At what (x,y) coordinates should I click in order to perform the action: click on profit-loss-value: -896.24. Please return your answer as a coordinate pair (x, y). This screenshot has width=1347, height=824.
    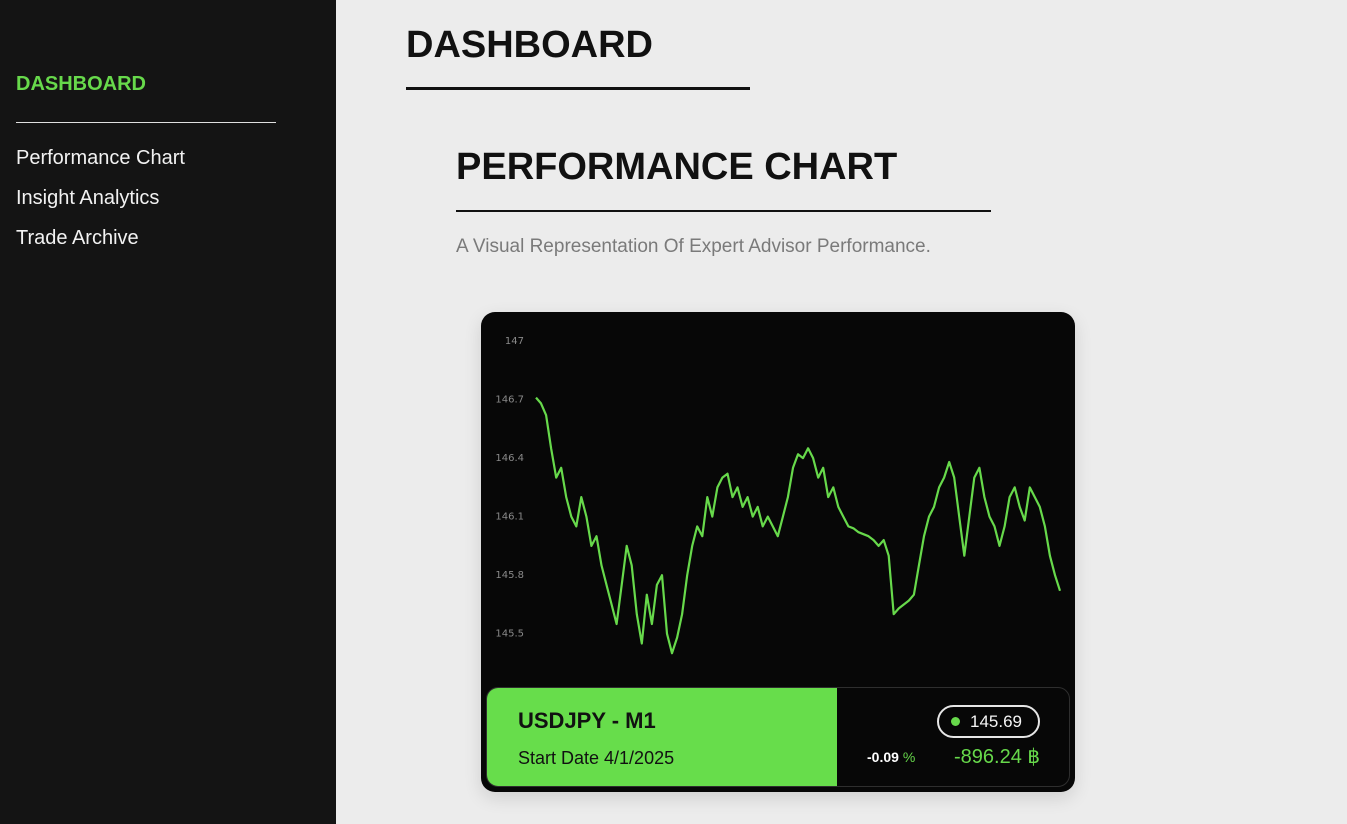
    Looking at the image, I should click on (988, 757).